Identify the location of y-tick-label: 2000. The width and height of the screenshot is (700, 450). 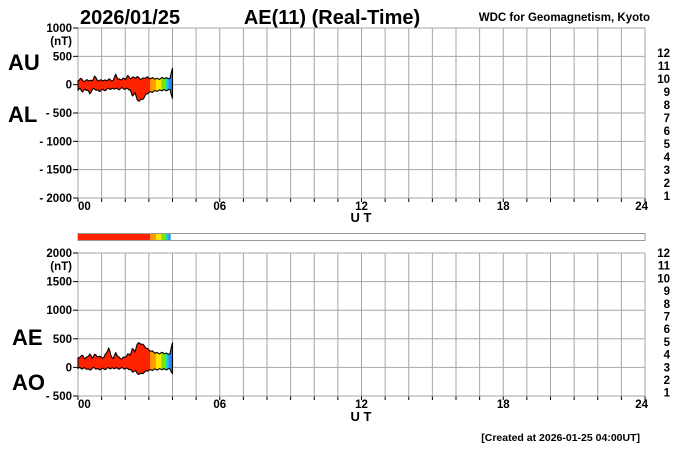
(59, 254).